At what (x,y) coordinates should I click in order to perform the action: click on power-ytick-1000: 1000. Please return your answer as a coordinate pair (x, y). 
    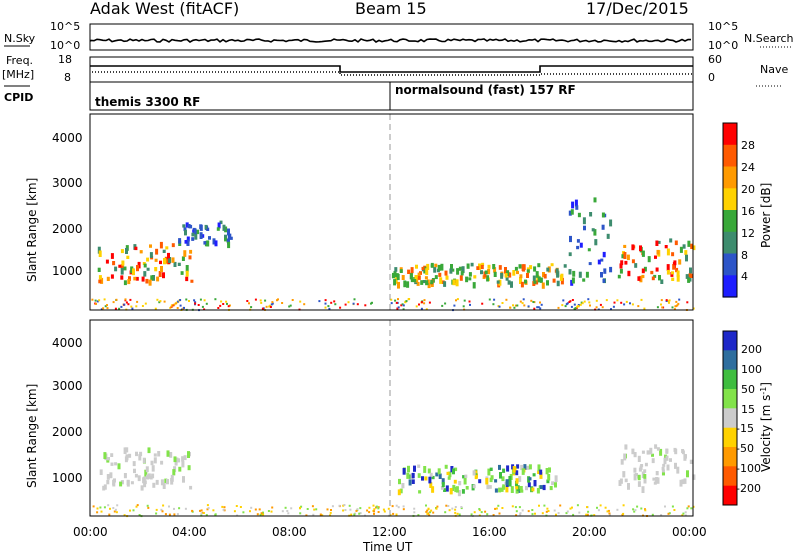
    Looking at the image, I should click on (67, 271).